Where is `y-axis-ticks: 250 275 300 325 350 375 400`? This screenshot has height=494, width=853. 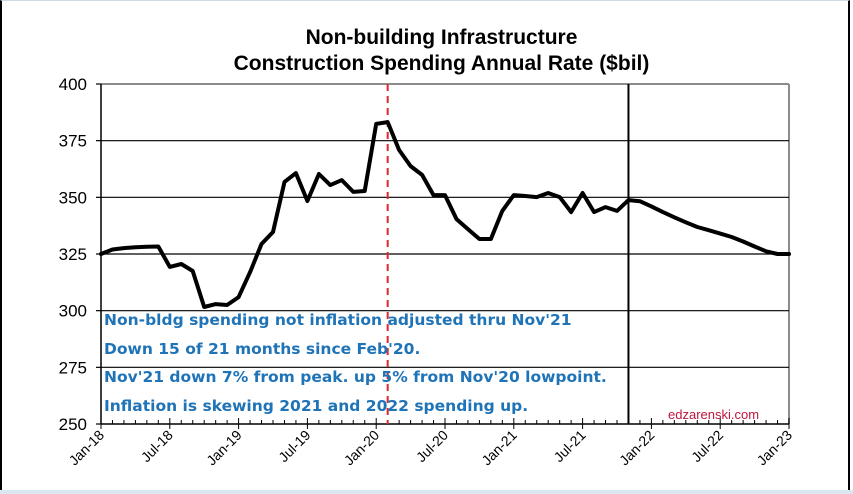
y-axis-ticks: 250 275 300 325 350 375 400 is located at coordinates (80, 254).